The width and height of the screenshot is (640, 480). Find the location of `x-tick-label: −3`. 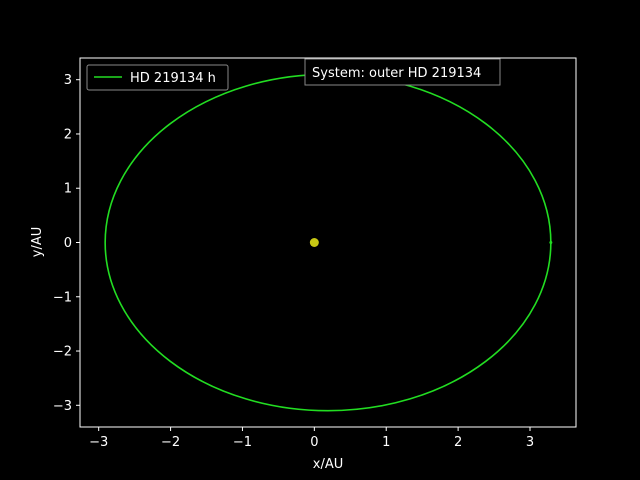

x-tick-label: −3 is located at coordinates (98, 442).